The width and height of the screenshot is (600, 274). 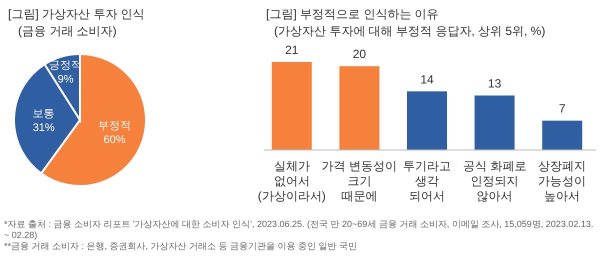 What do you see at coordinates (76, 14) in the screenshot?
I see `chart-title: [그림] 가상자산 투자 인식` at bounding box center [76, 14].